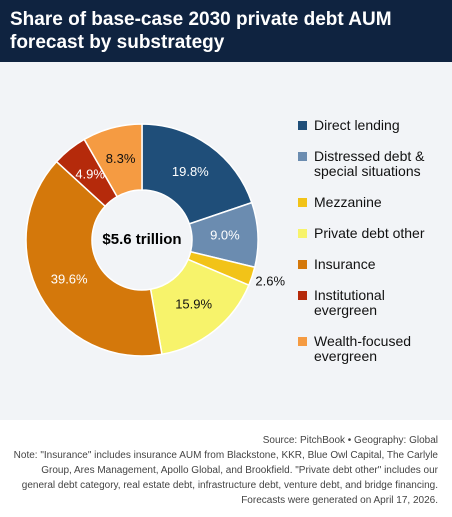 The height and width of the screenshot is (517, 452). What do you see at coordinates (363, 348) in the screenshot?
I see `legend-label: Wealth-focused evergreen` at bounding box center [363, 348].